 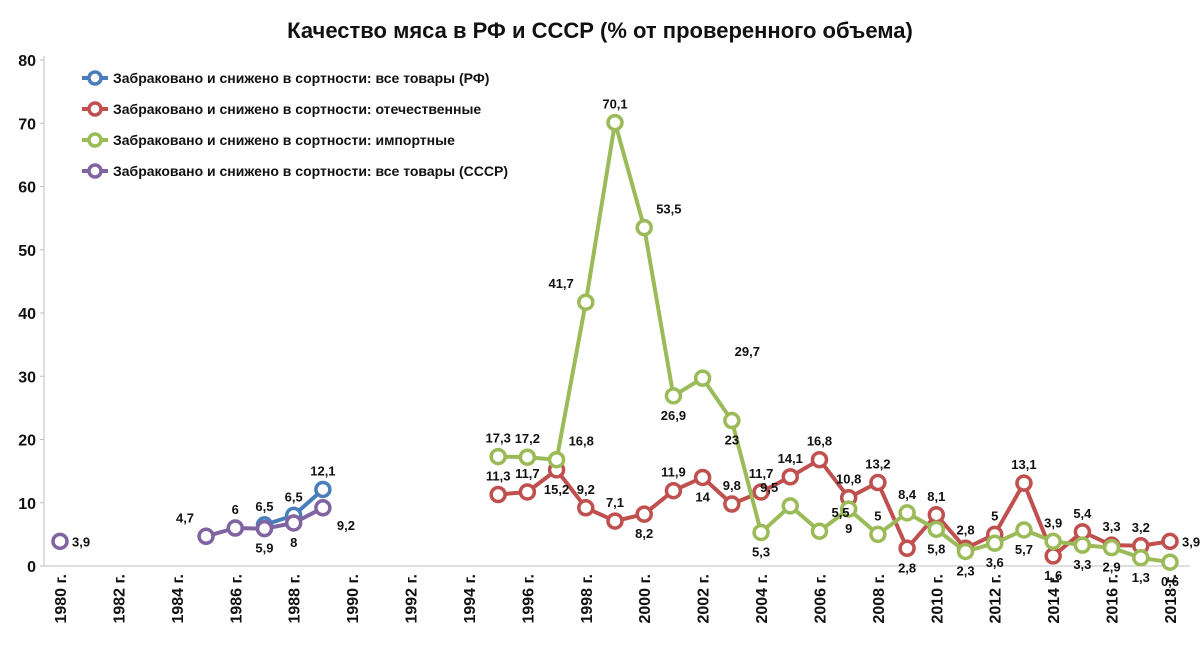 I want to click on data-label: 23, so click(x=732, y=440).